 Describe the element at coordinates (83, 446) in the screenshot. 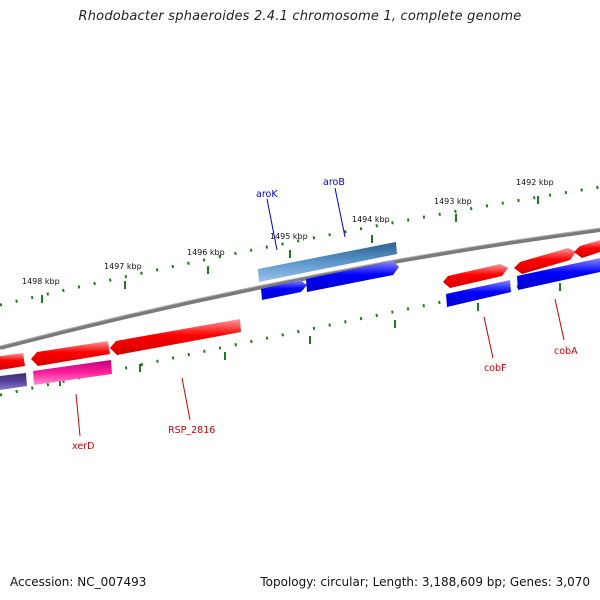

I see `gene-label-xerD: xerD` at that location.